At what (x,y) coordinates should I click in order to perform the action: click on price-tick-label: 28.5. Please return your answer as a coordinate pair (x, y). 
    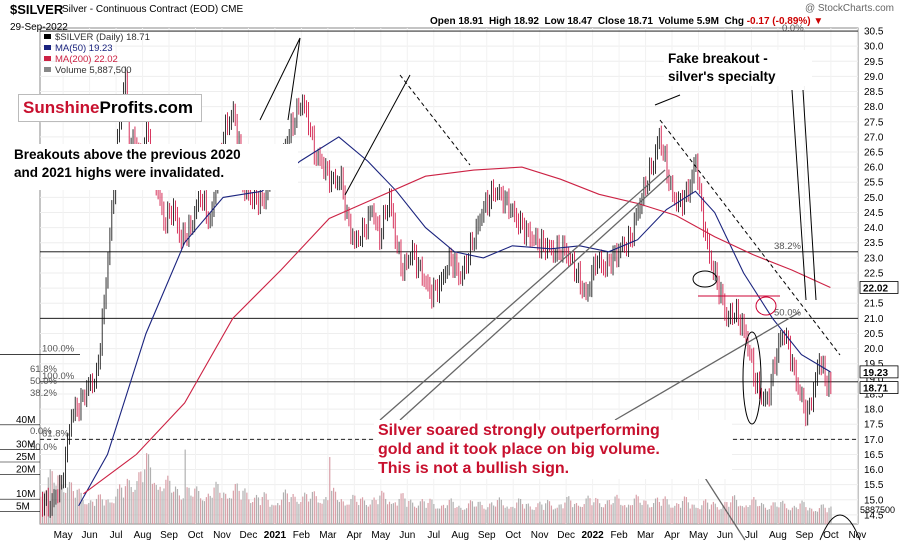
    Looking at the image, I should click on (874, 92).